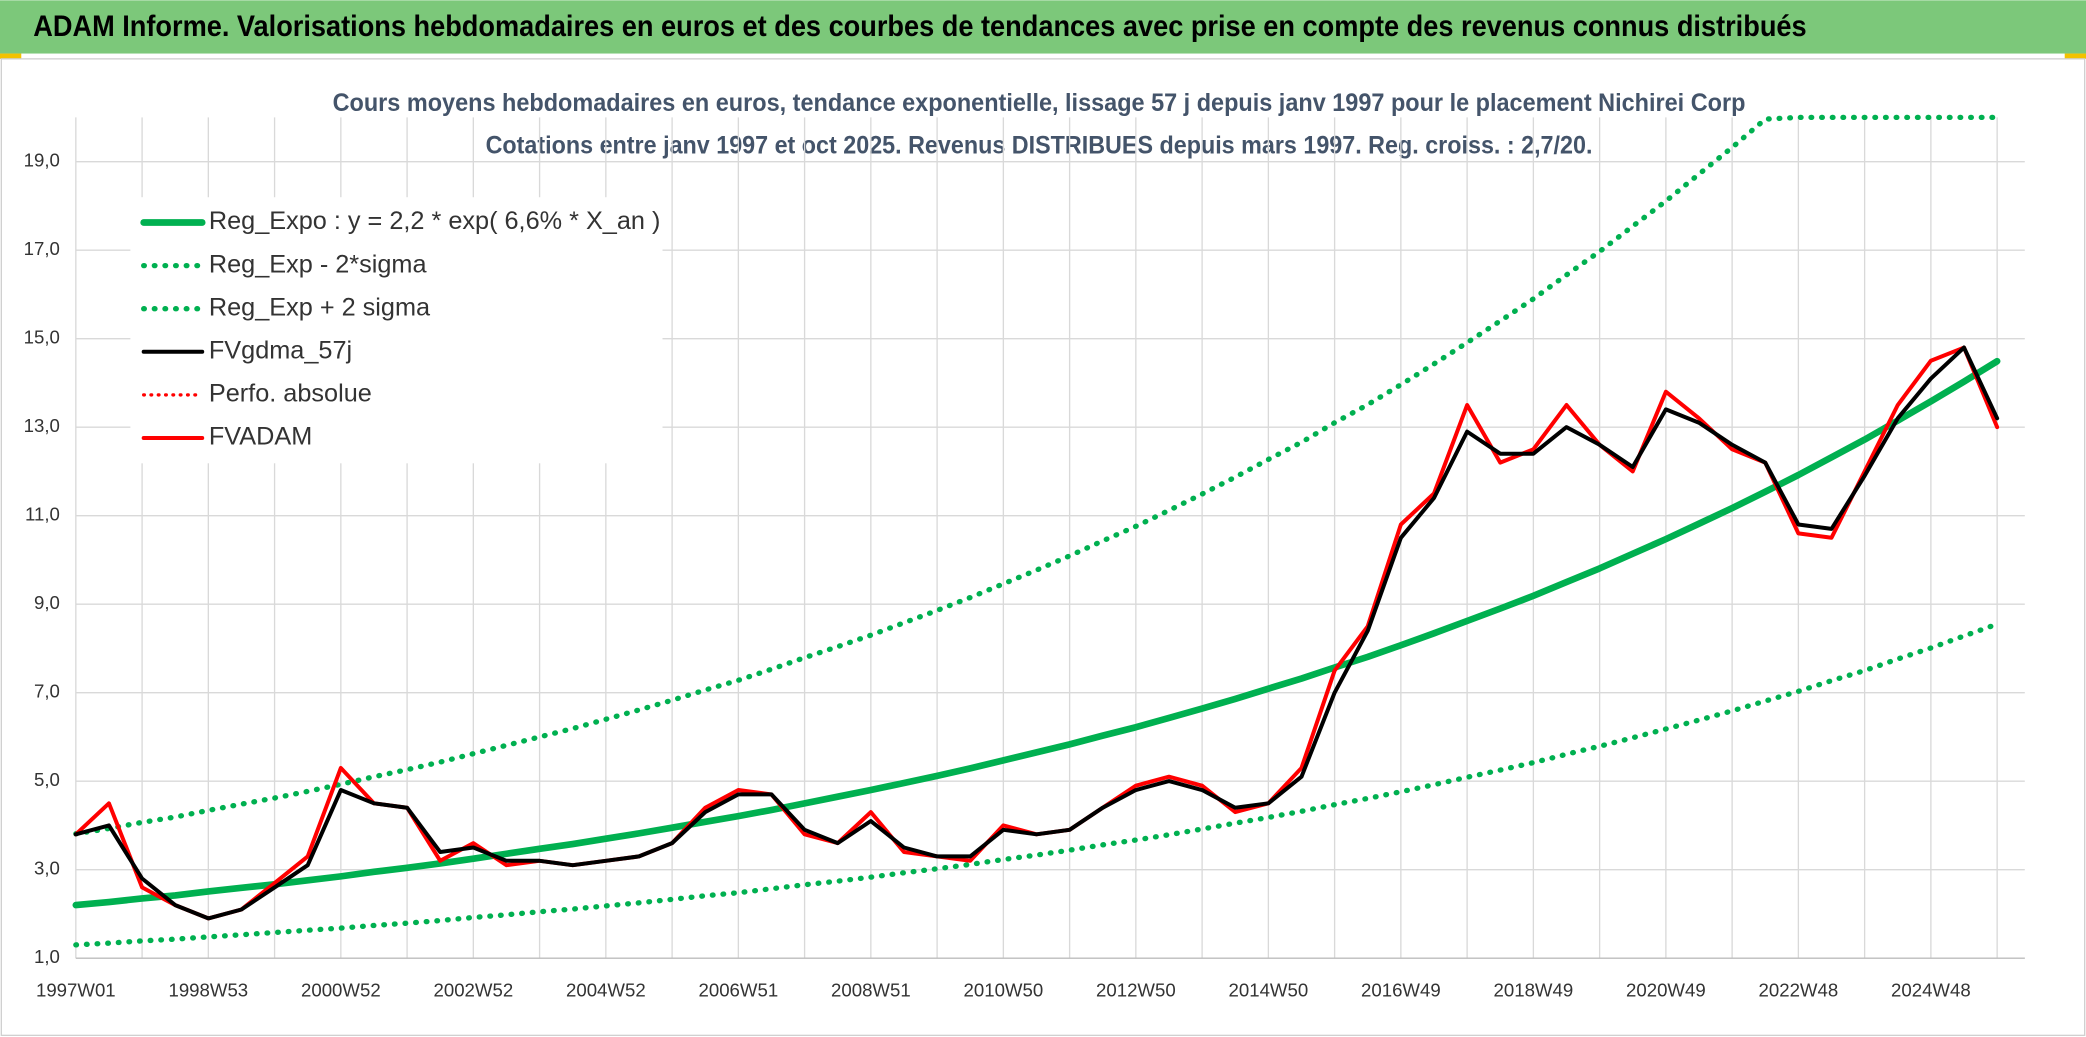  Describe the element at coordinates (341, 989) in the screenshot. I see `x-tick-label: 2000W52` at that location.